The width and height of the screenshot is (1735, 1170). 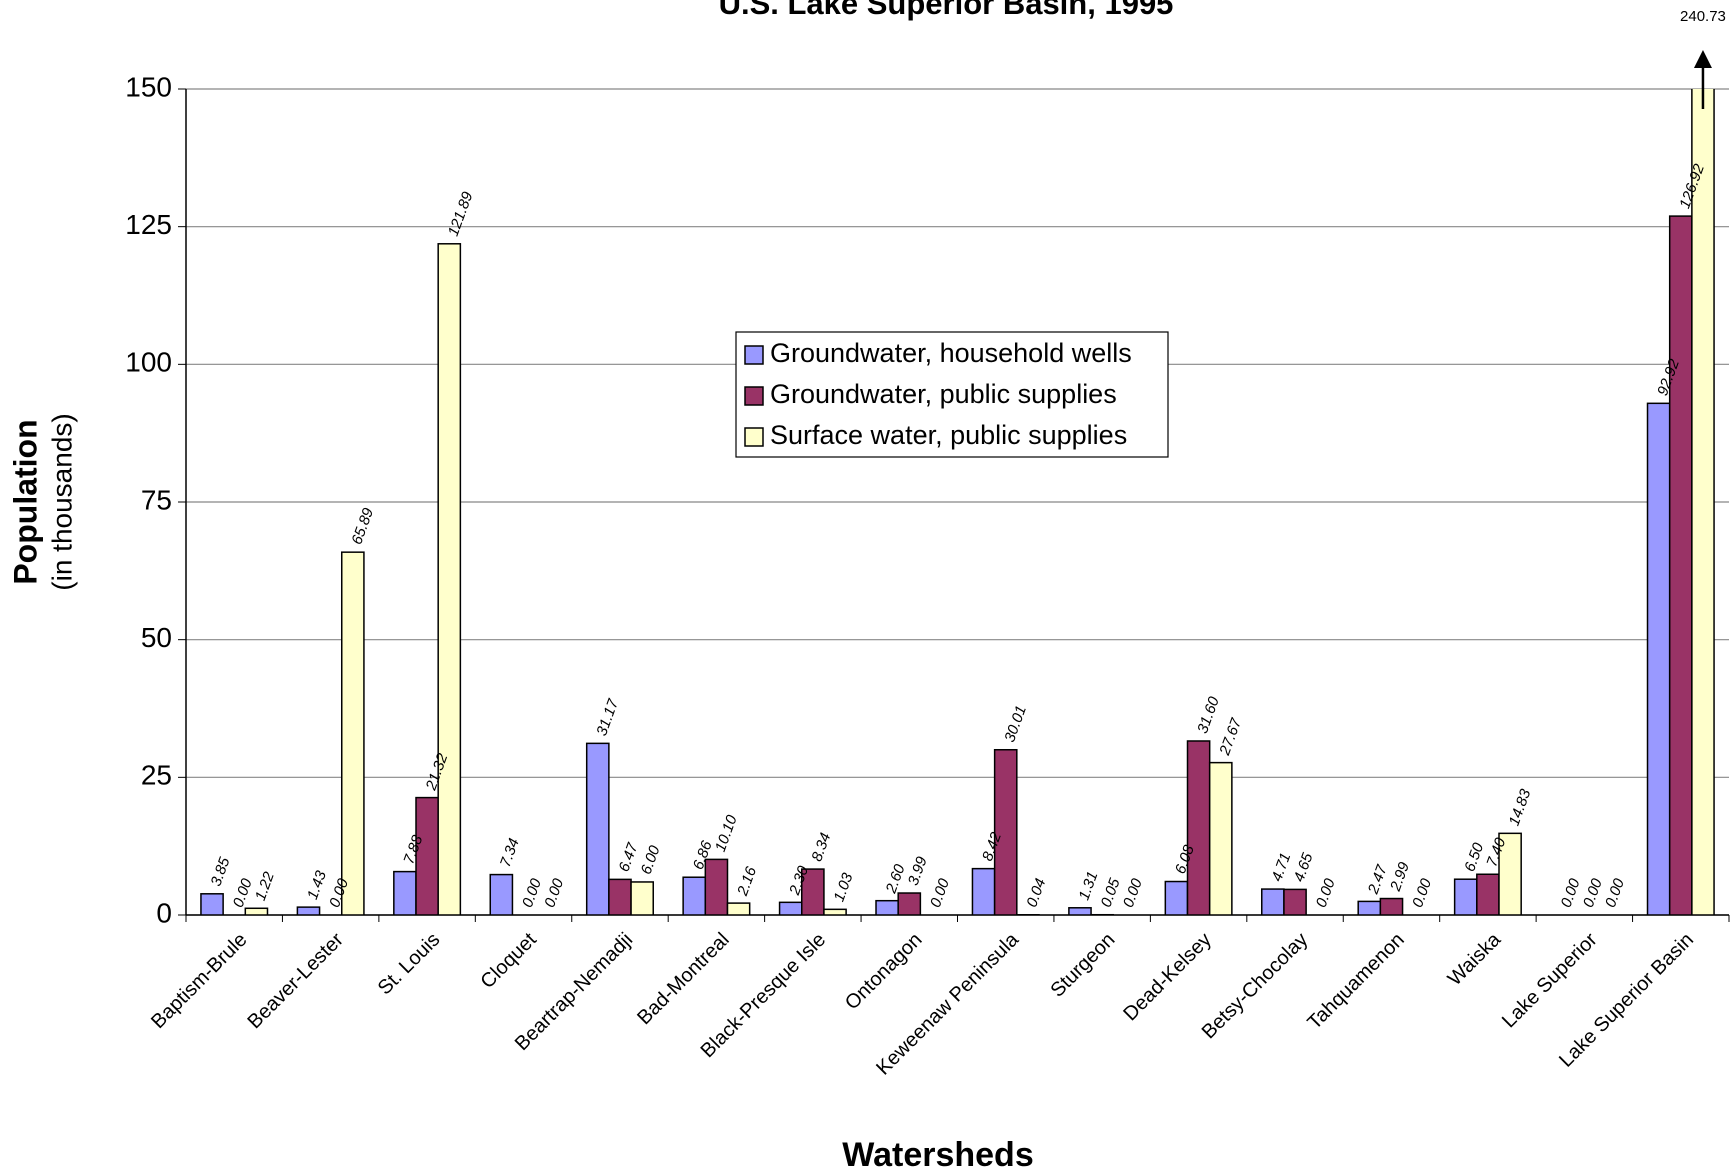 I want to click on x-tick-label: Ontonagon, so click(x=884, y=972).